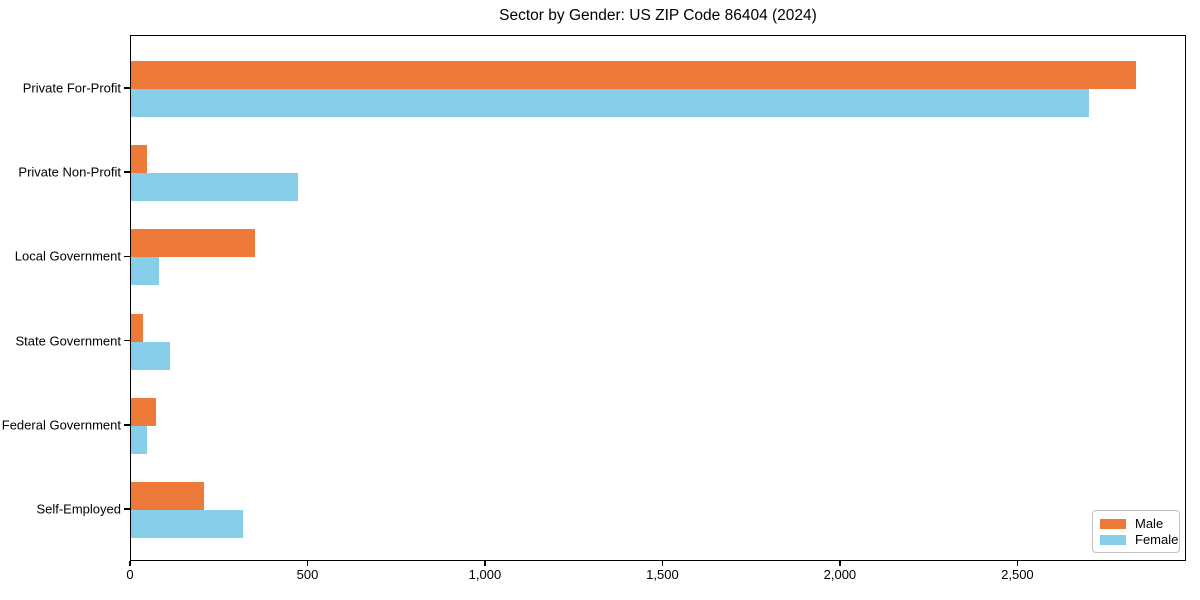 The height and width of the screenshot is (600, 1200). What do you see at coordinates (840, 574) in the screenshot?
I see `x-tick-label: 2,000` at bounding box center [840, 574].